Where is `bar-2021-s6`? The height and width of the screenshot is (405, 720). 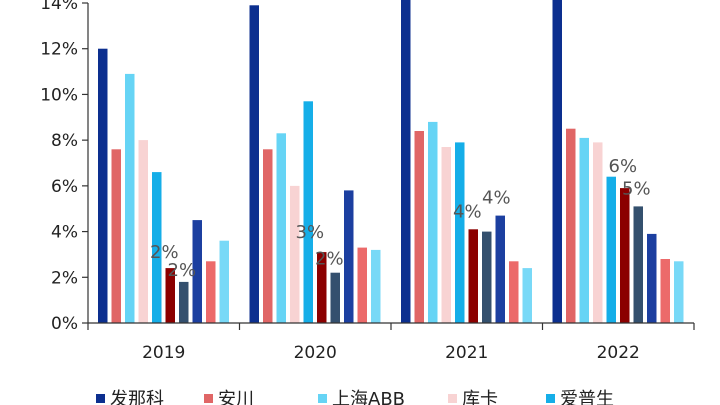 bar-2021-s6 is located at coordinates (487, 277).